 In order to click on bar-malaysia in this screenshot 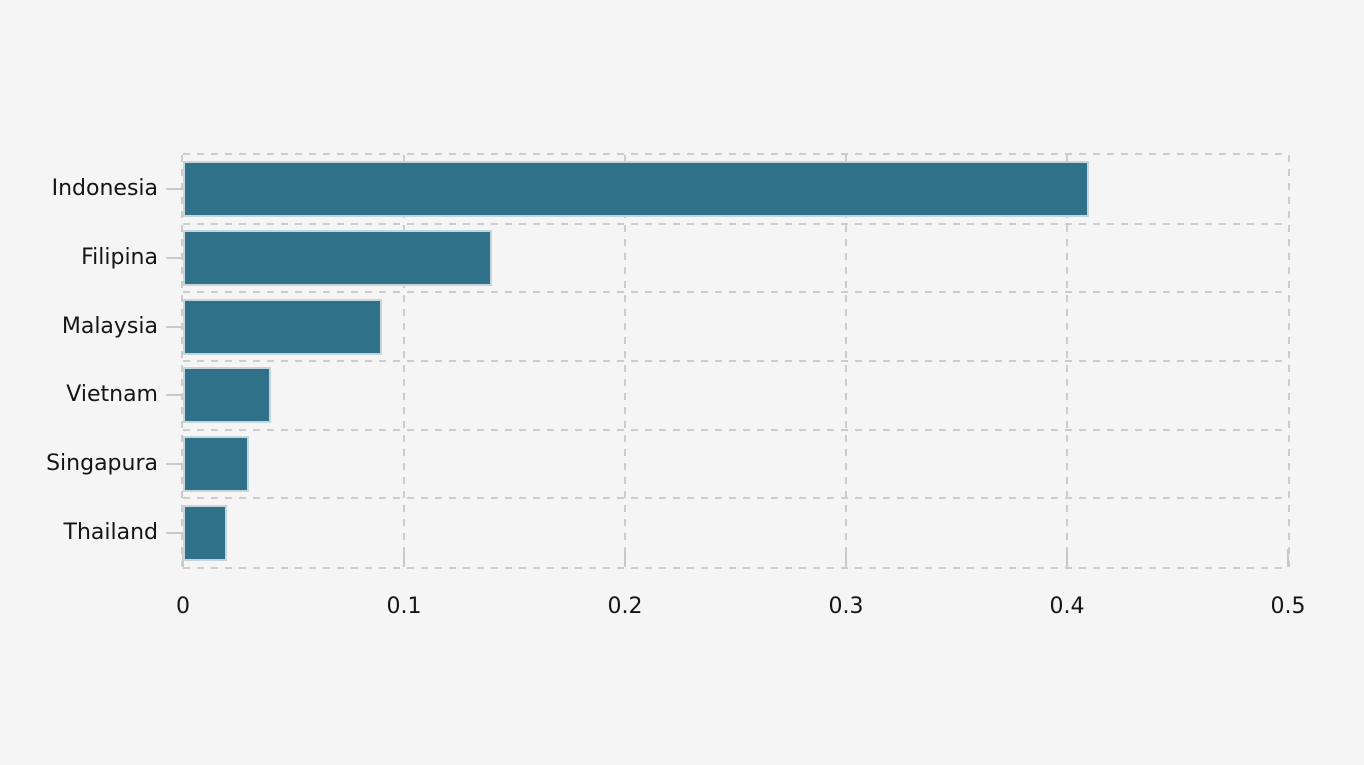, I will do `click(282, 326)`.